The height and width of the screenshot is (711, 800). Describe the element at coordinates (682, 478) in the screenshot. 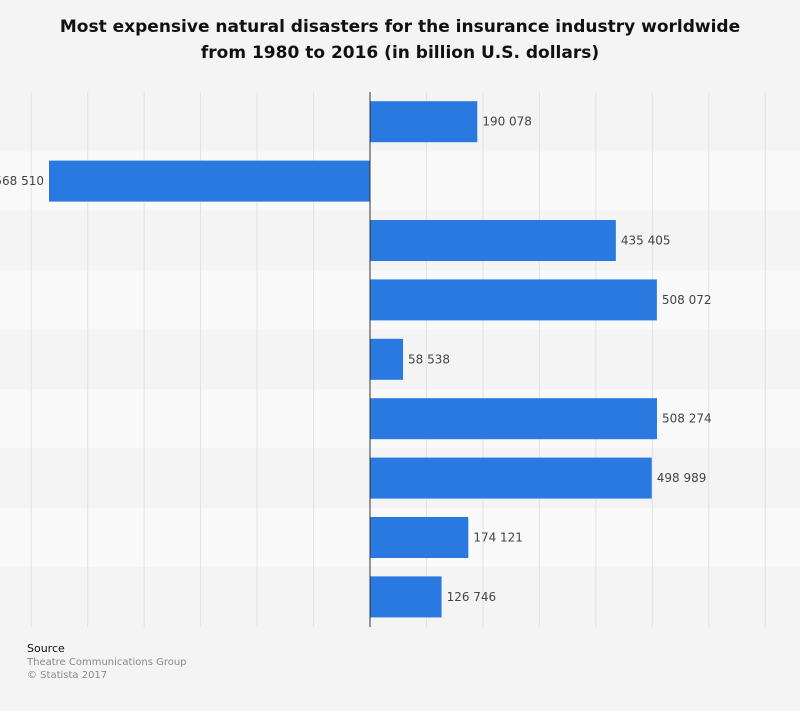

I see `data-label: 498 989` at that location.